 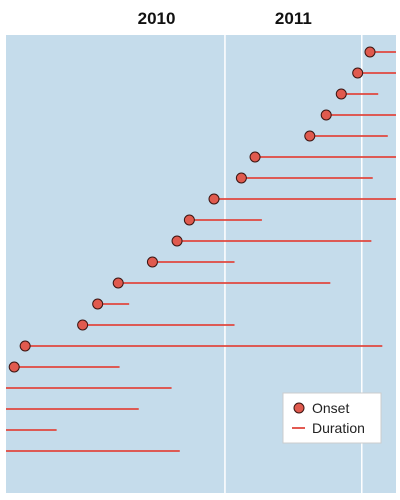 What do you see at coordinates (157, 18) in the screenshot?
I see `year-tick-2010: 2010` at bounding box center [157, 18].